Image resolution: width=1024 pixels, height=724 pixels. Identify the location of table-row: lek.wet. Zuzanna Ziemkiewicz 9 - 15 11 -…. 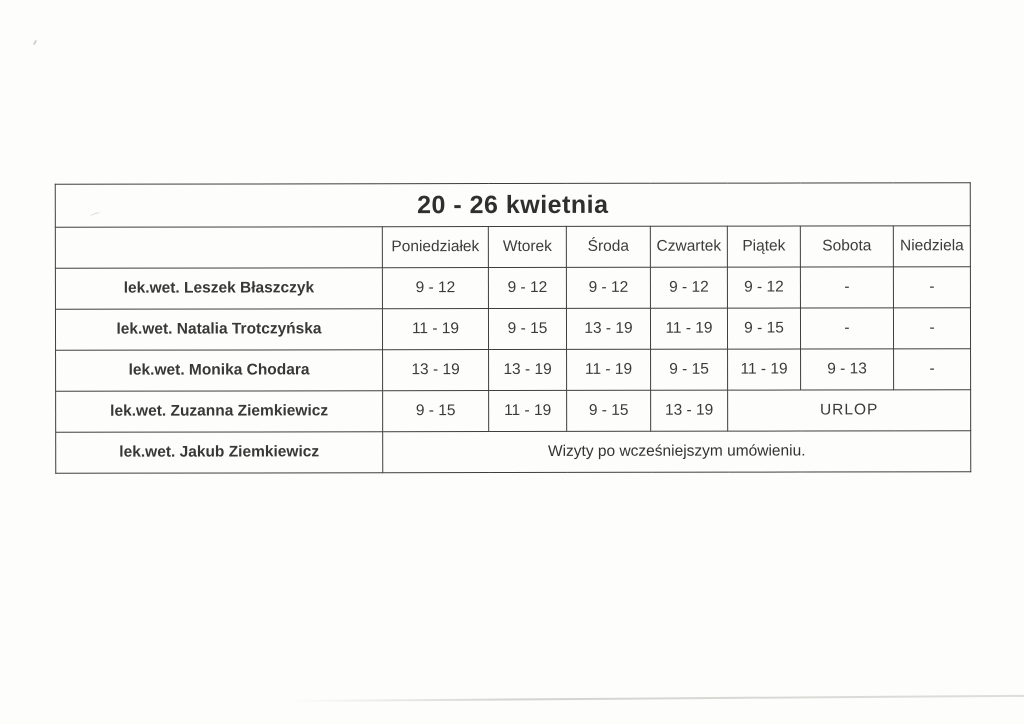
(513, 411).